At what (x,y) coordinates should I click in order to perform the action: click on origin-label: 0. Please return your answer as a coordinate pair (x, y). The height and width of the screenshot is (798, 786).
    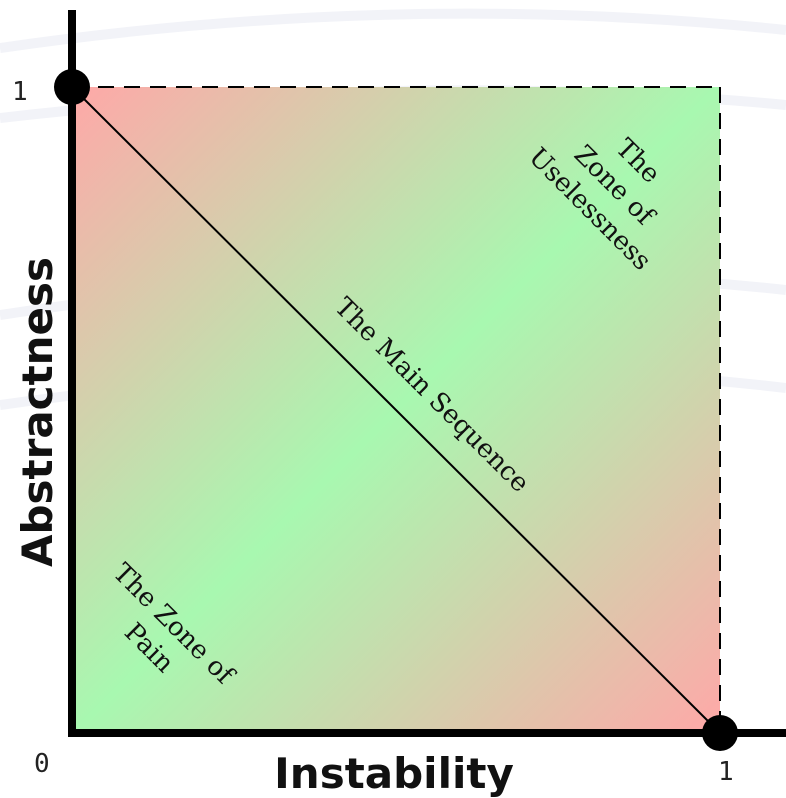
    Looking at the image, I should click on (42, 764).